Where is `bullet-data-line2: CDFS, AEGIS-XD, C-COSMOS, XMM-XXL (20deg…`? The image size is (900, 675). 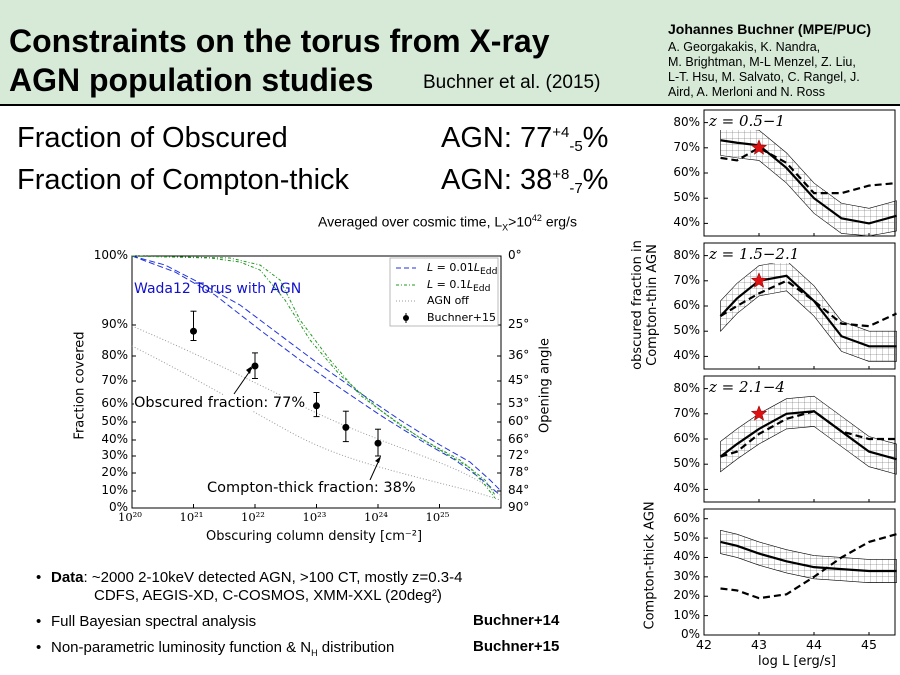 bullet-data-line2: CDFS, AEGIS-XD, C-COSMOS, XMM-XXL (20deg… is located at coordinates (268, 595).